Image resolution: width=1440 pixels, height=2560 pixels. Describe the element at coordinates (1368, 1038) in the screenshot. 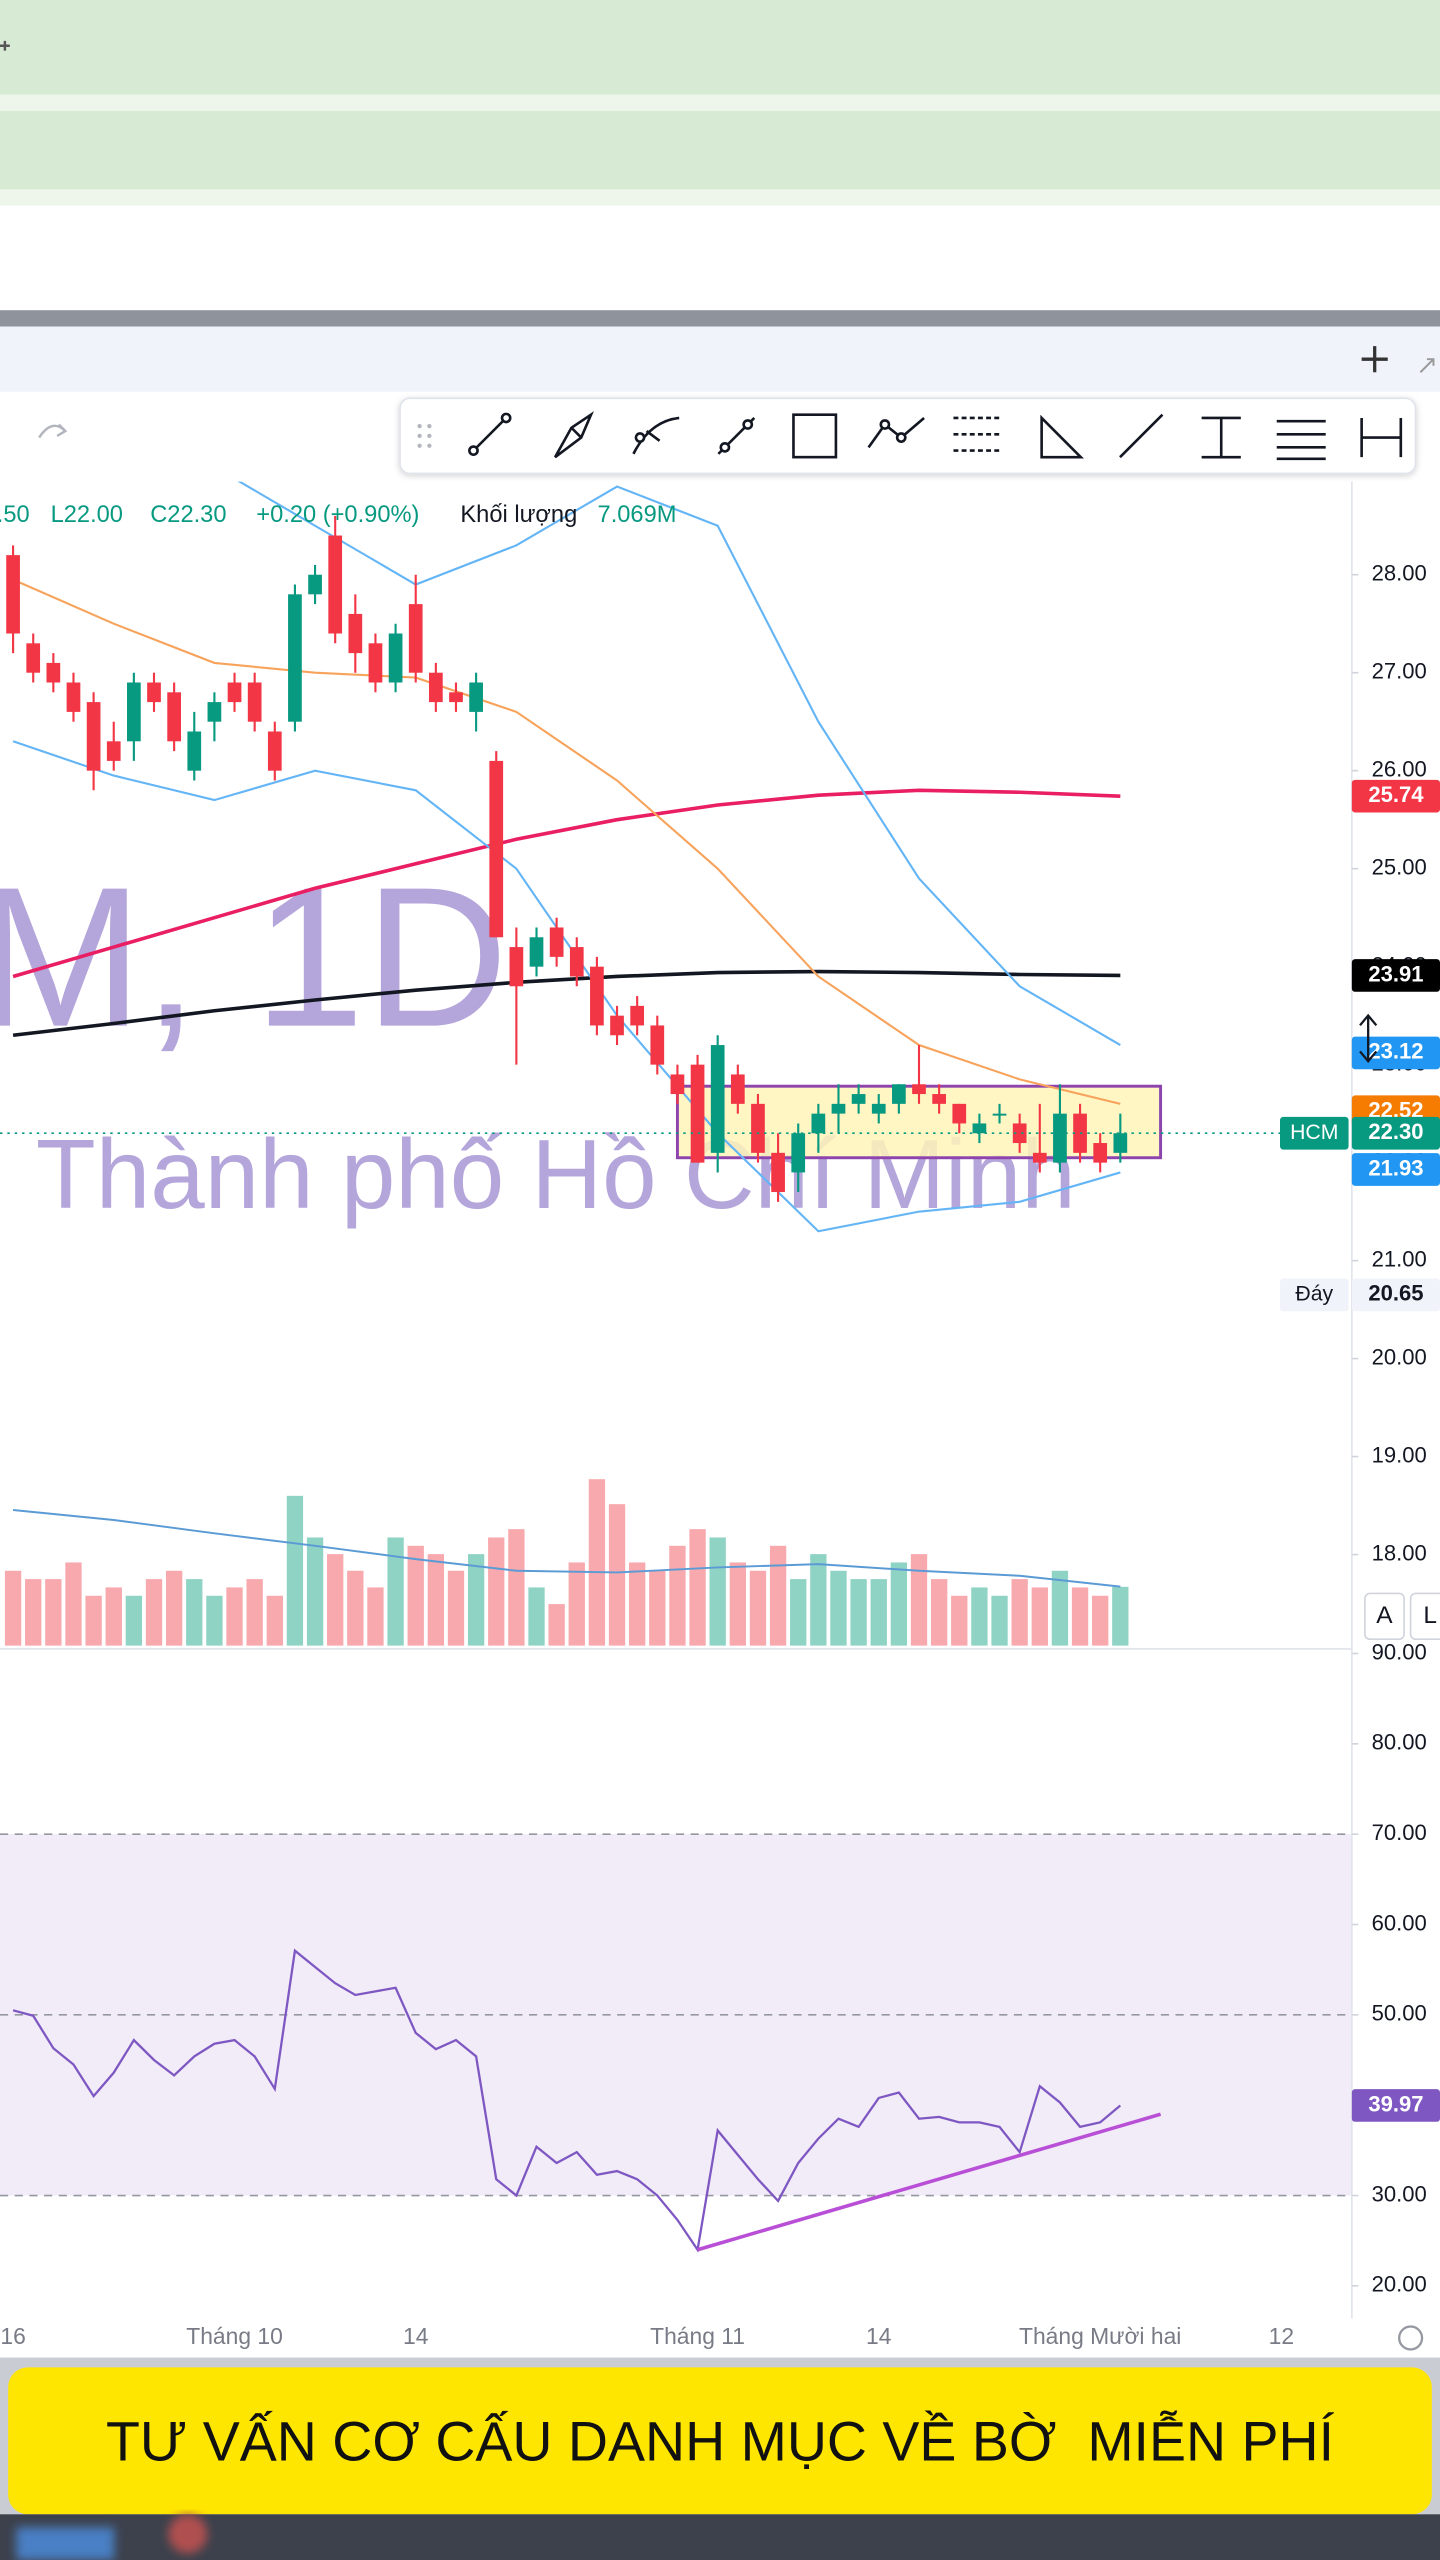

I see `resize-cursor` at that location.